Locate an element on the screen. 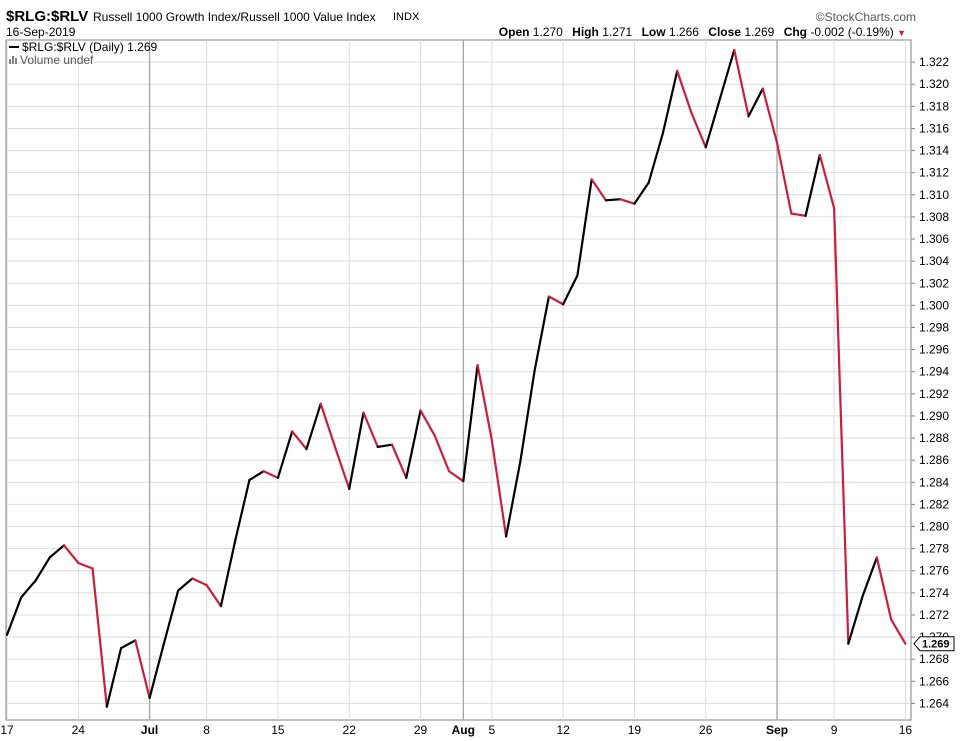 Image resolution: width=961 pixels, height=741 pixels. y-tick-label: 1.322 is located at coordinates (934, 62).